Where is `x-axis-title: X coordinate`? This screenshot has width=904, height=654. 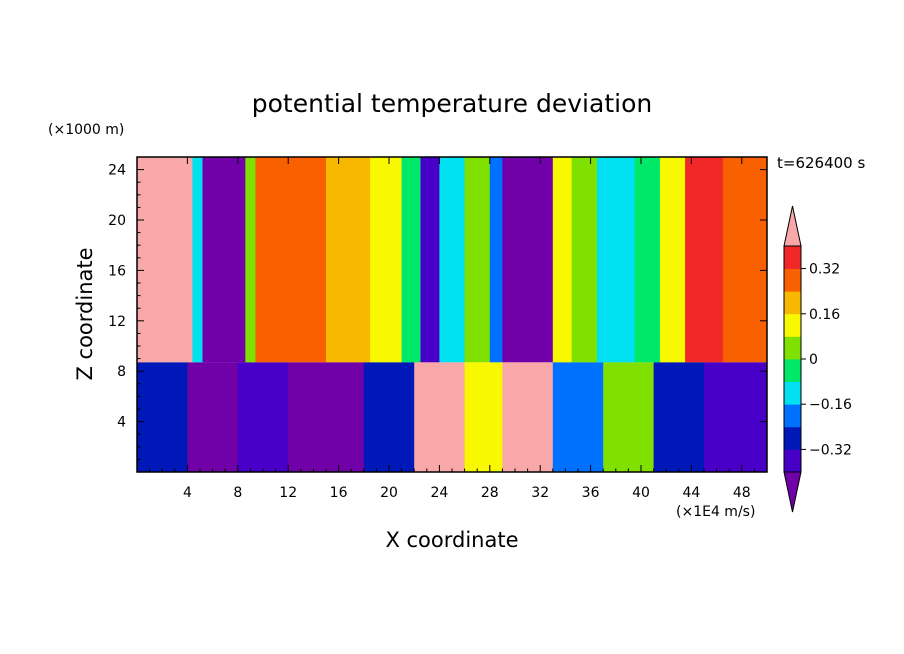 x-axis-title: X coordinate is located at coordinates (451, 540).